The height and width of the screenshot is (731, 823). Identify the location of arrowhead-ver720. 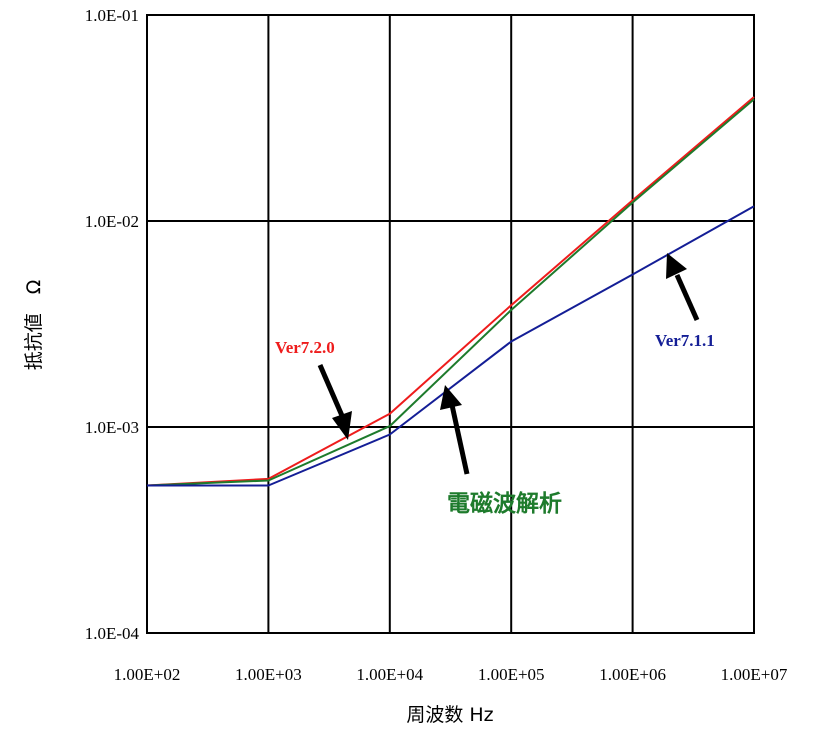
(342, 425).